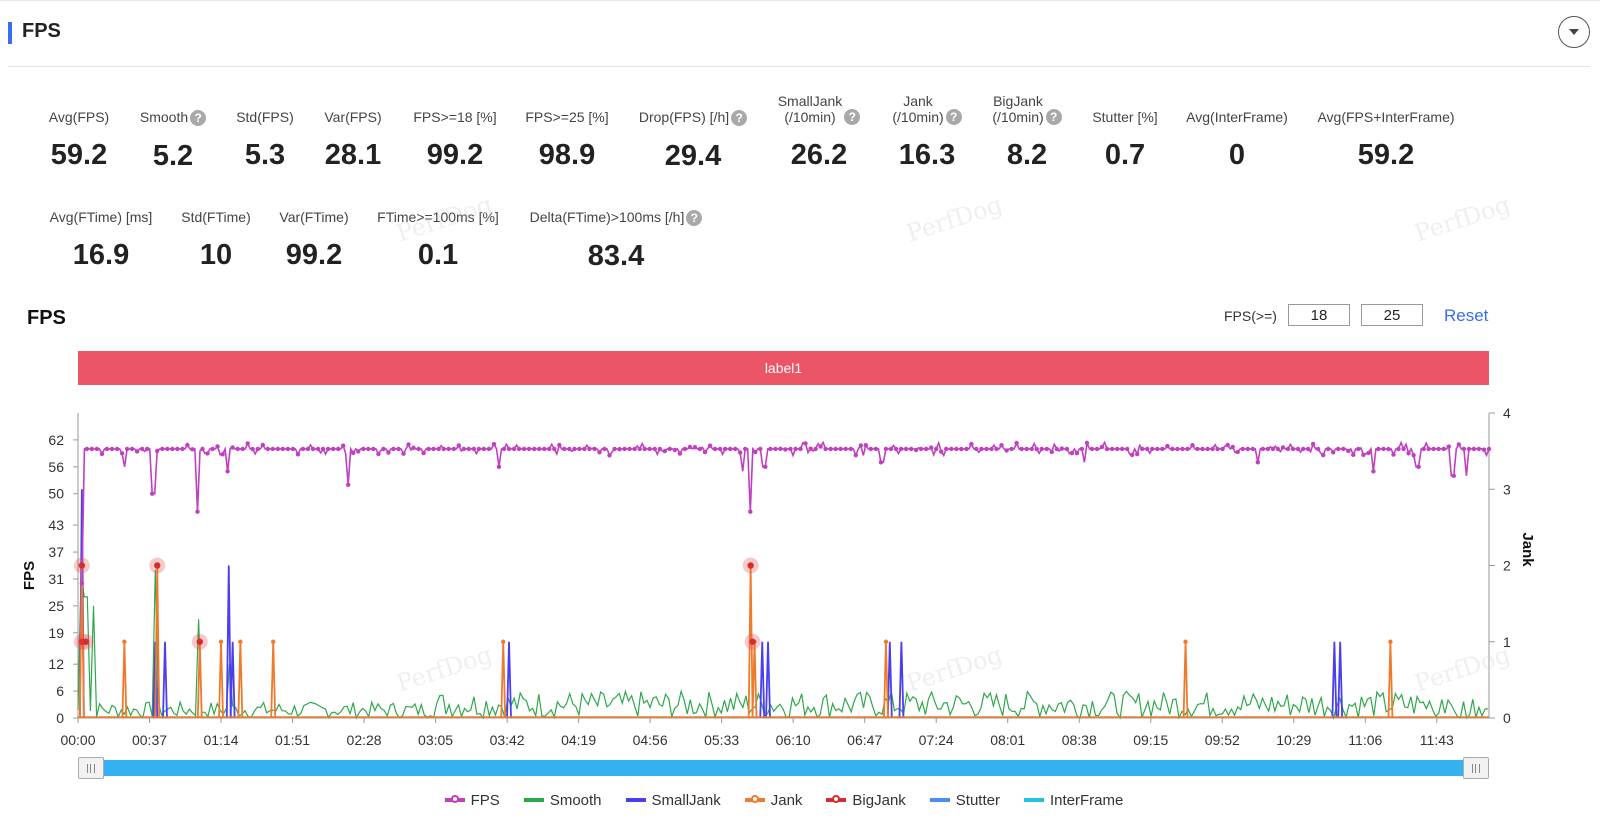 This screenshot has height=832, width=1600. What do you see at coordinates (91, 768) in the screenshot?
I see `slider-handle-left` at bounding box center [91, 768].